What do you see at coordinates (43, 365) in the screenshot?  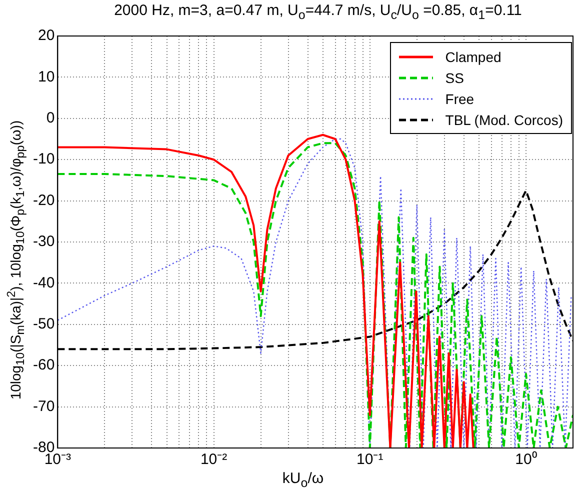 I see `y-tick-label: -60` at bounding box center [43, 365].